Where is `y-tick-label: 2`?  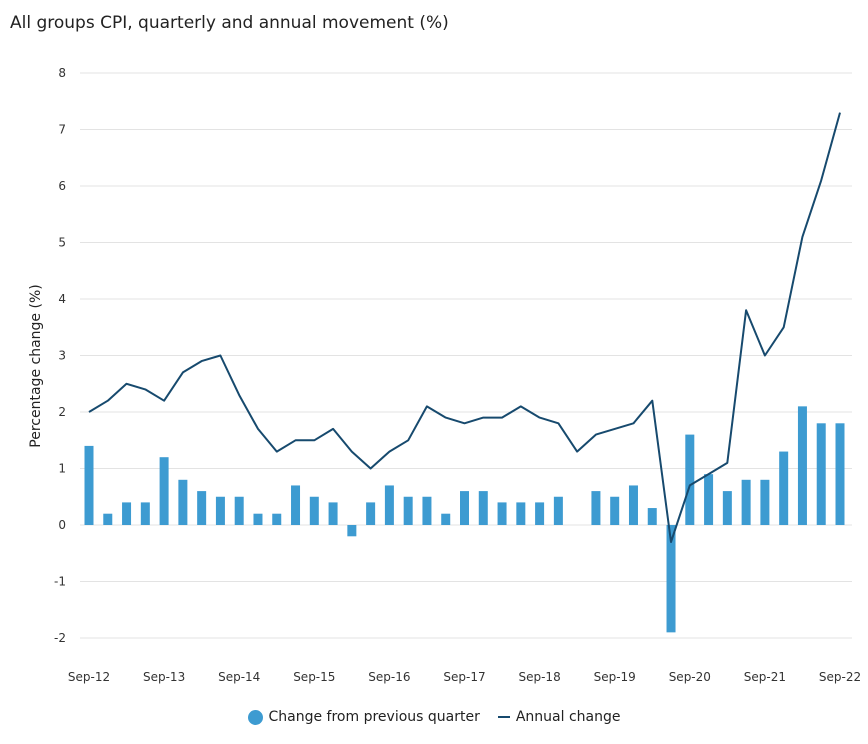
y-tick-label: 2 is located at coordinates (62, 412).